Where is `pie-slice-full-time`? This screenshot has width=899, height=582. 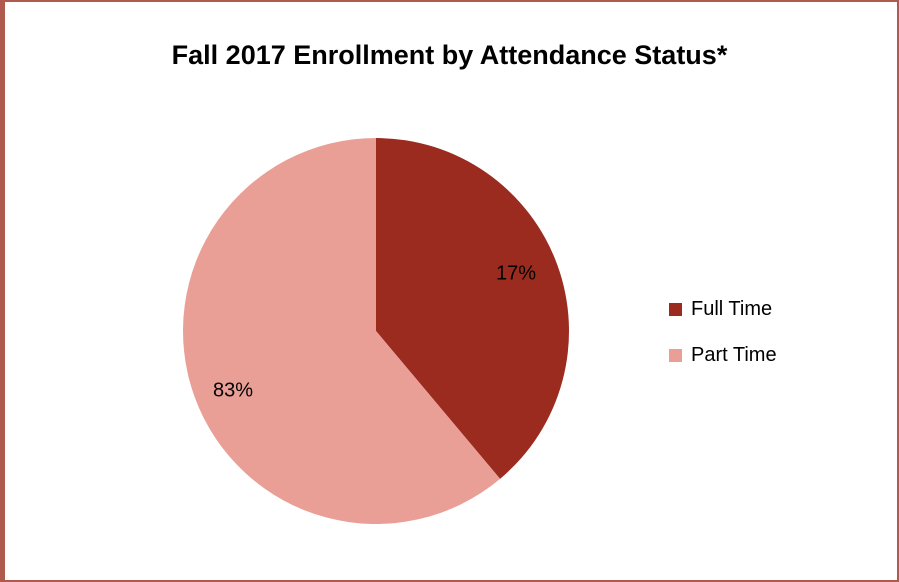 pie-slice-full-time is located at coordinates (472, 308).